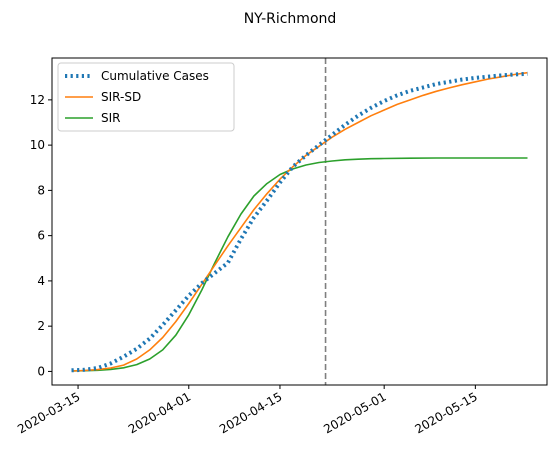  I want to click on legend: Cumulative Cases SIR-SD SIR, so click(146, 97).